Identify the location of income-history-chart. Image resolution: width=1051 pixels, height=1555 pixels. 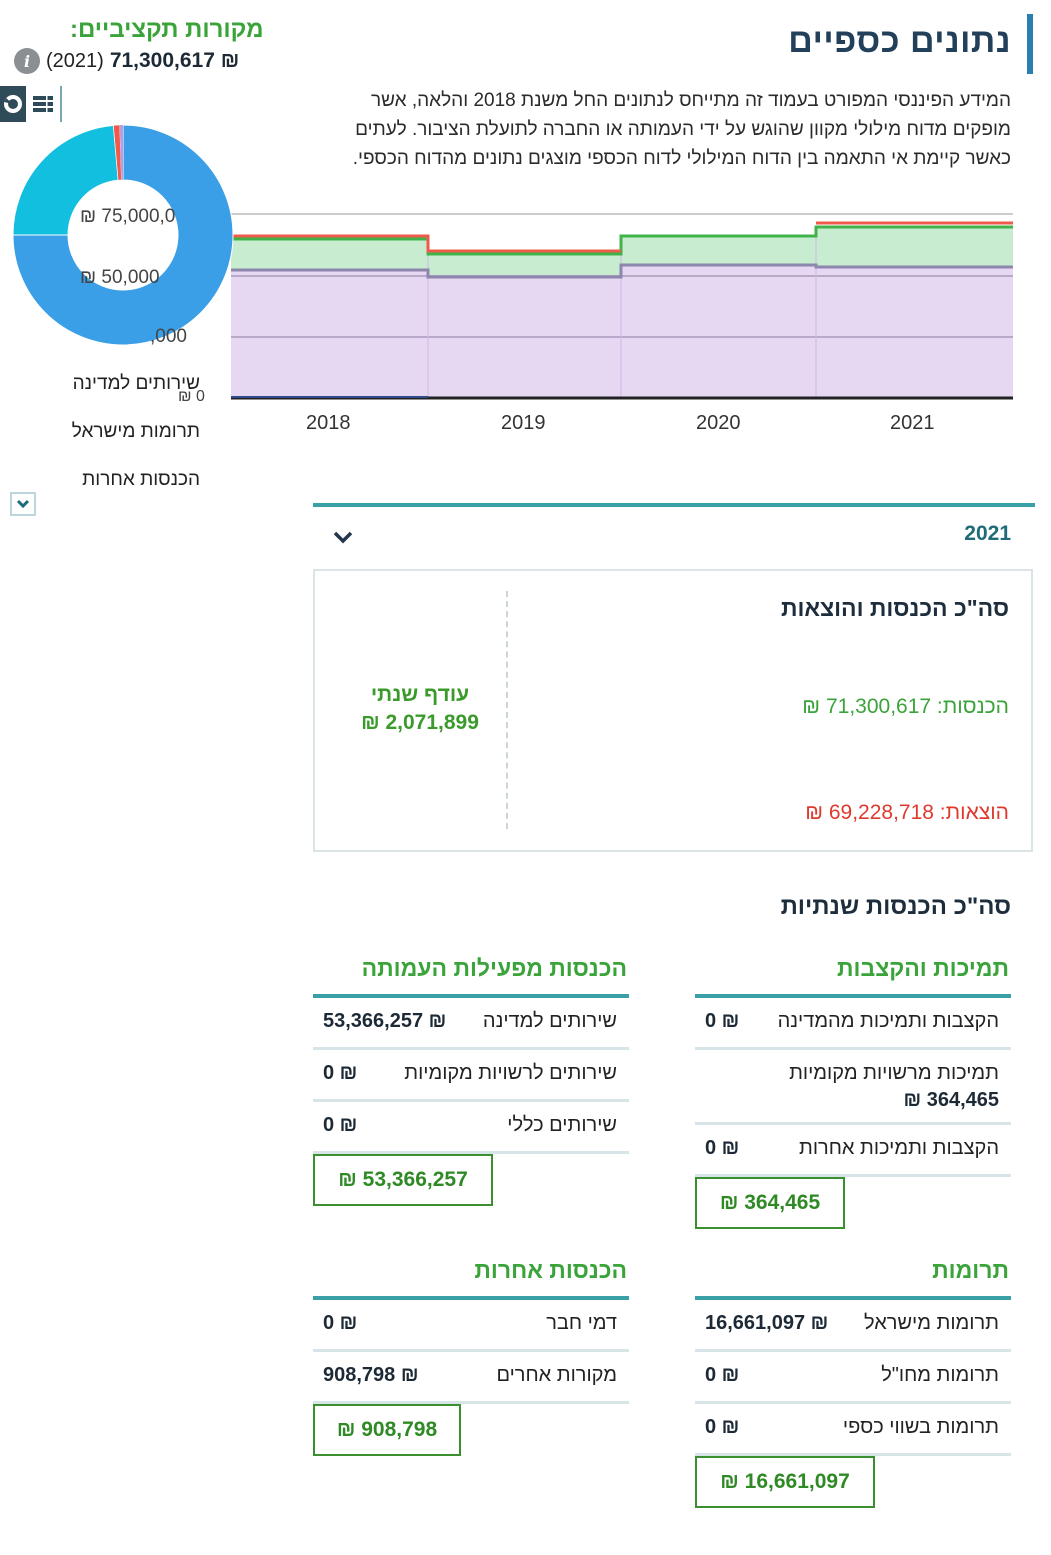
(622, 306).